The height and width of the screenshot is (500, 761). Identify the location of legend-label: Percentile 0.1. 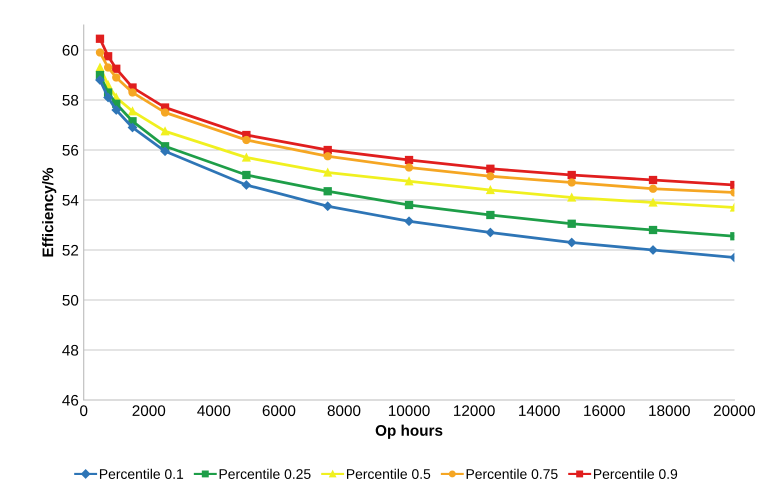
(142, 473).